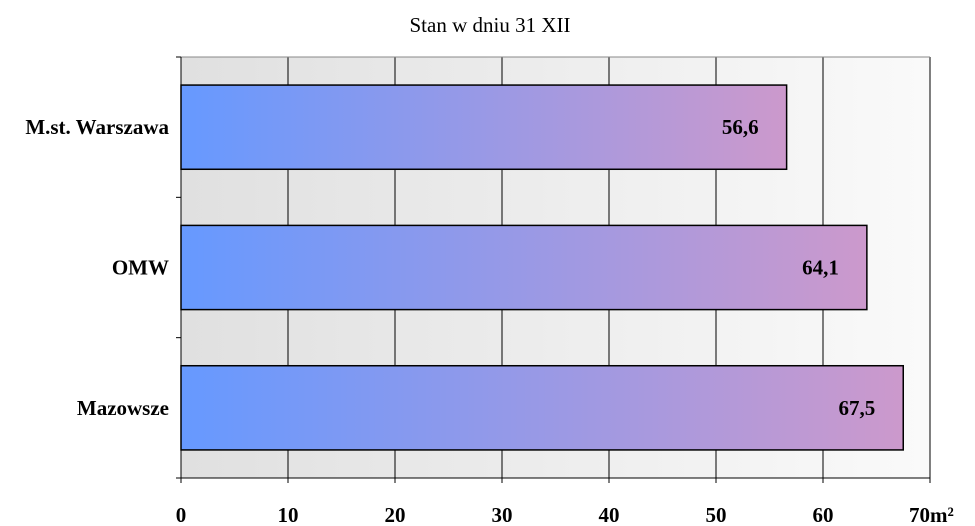 Image resolution: width=975 pixels, height=526 pixels. I want to click on x-tick-label: 40, so click(609, 514).